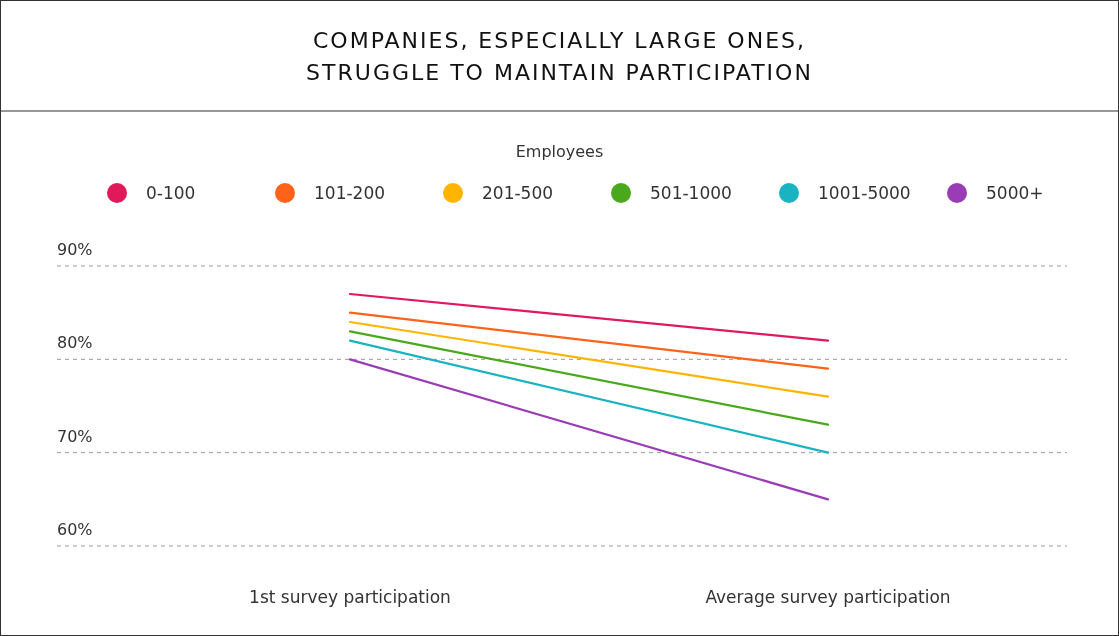 The height and width of the screenshot is (636, 1119). I want to click on y-tick-label: 90%, so click(75, 249).